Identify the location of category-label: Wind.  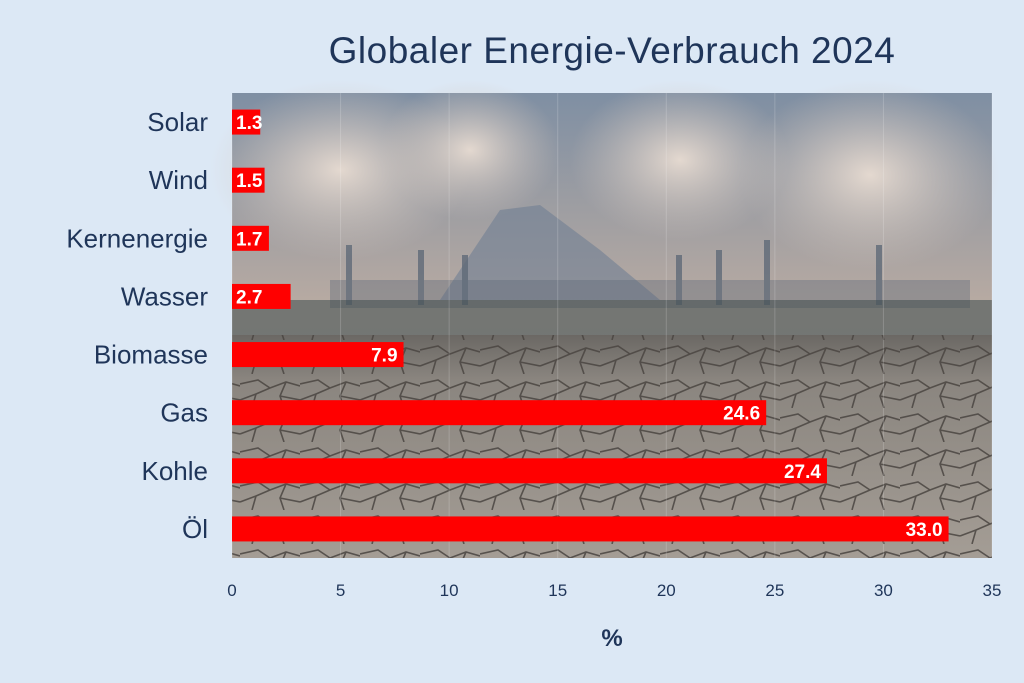
(178, 180).